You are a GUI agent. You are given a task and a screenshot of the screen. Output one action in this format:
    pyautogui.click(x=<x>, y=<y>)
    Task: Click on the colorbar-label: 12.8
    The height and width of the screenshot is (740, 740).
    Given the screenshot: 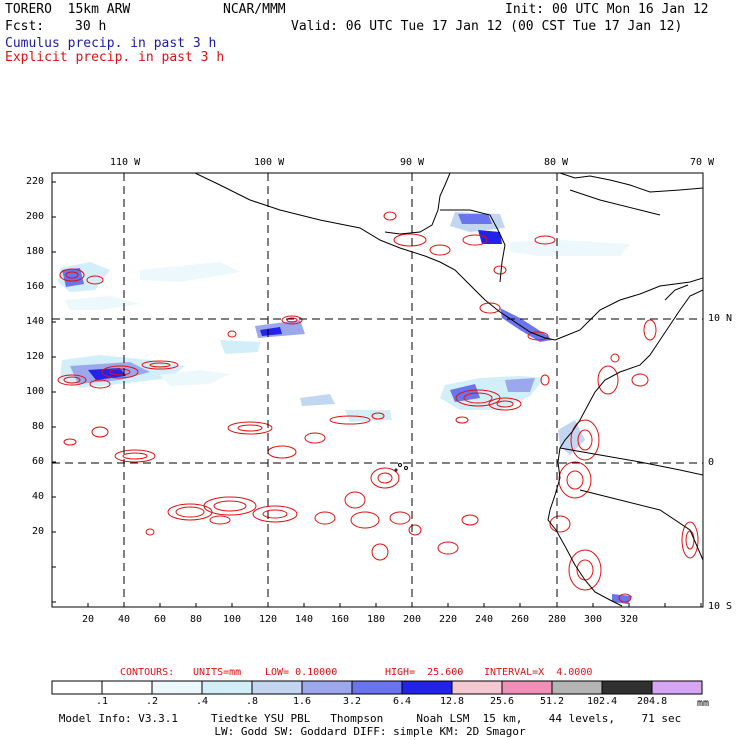 What is the action you would take?
    pyautogui.click(x=452, y=701)
    